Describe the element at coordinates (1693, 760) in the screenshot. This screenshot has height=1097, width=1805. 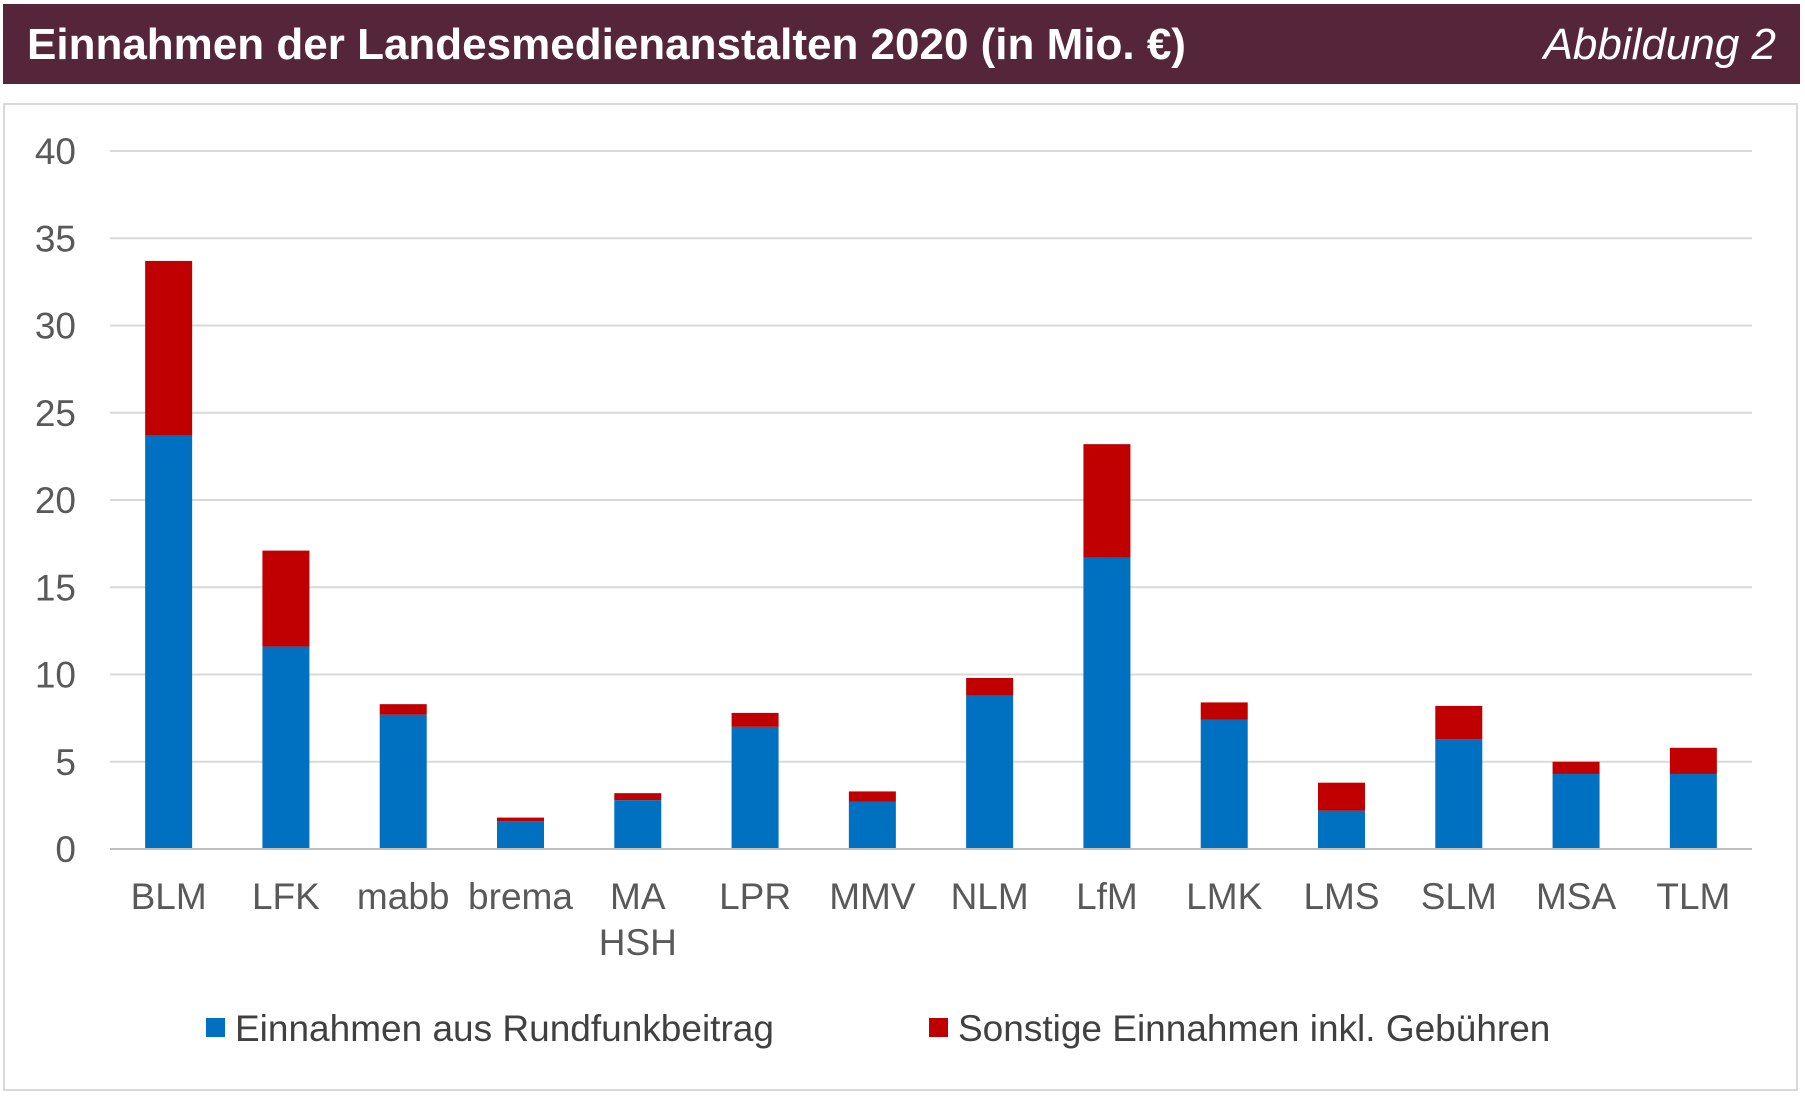
I see `bar-sonstige-tlm` at that location.